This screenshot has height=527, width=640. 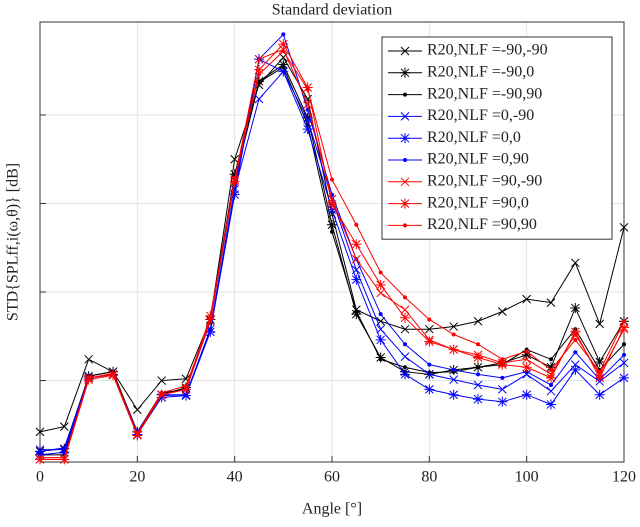 I want to click on legend-label: R20,NLF =-90,90, so click(x=484, y=93).